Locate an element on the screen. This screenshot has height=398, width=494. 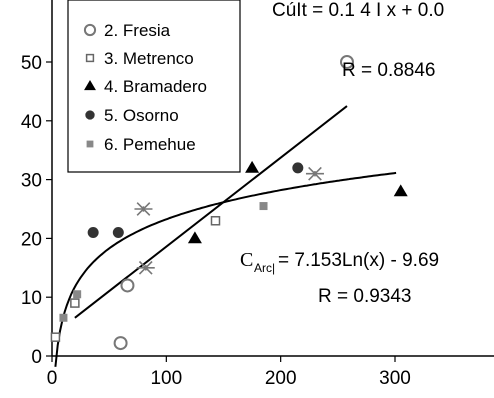
y-tick-label: 20 is located at coordinates (31, 239).